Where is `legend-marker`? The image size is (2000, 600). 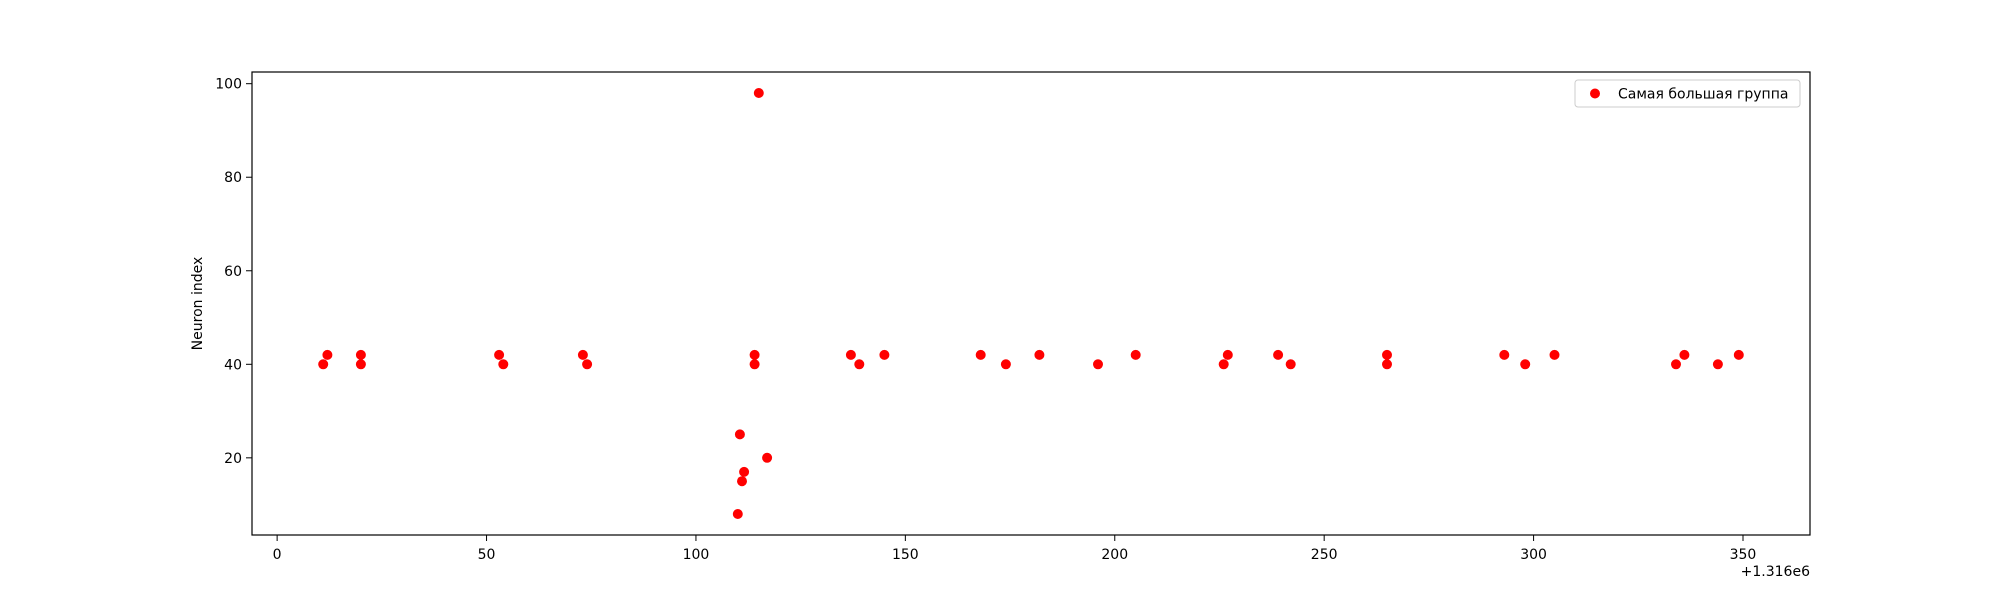 legend-marker is located at coordinates (1595, 93).